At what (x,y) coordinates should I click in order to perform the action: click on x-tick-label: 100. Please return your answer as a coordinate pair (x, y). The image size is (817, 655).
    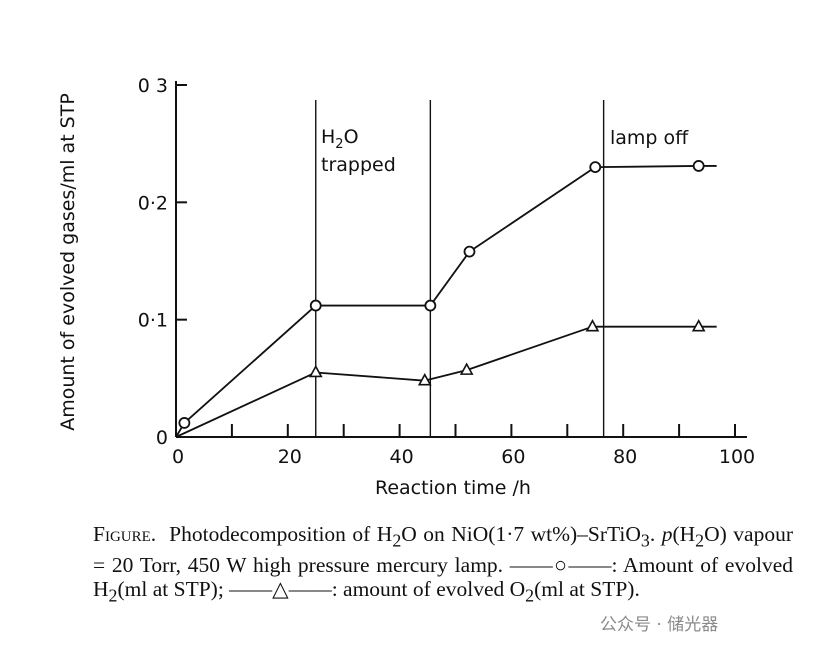
    Looking at the image, I should click on (737, 457).